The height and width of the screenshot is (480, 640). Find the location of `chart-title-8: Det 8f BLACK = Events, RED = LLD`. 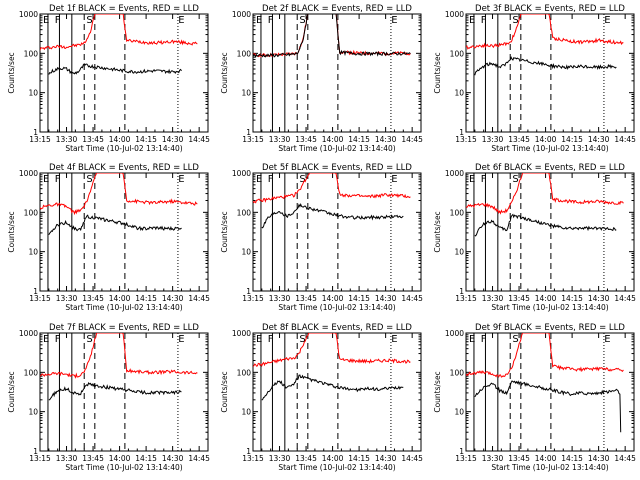

chart-title-8: Det 8f BLACK = Events, RED = LLD is located at coordinates (337, 328).